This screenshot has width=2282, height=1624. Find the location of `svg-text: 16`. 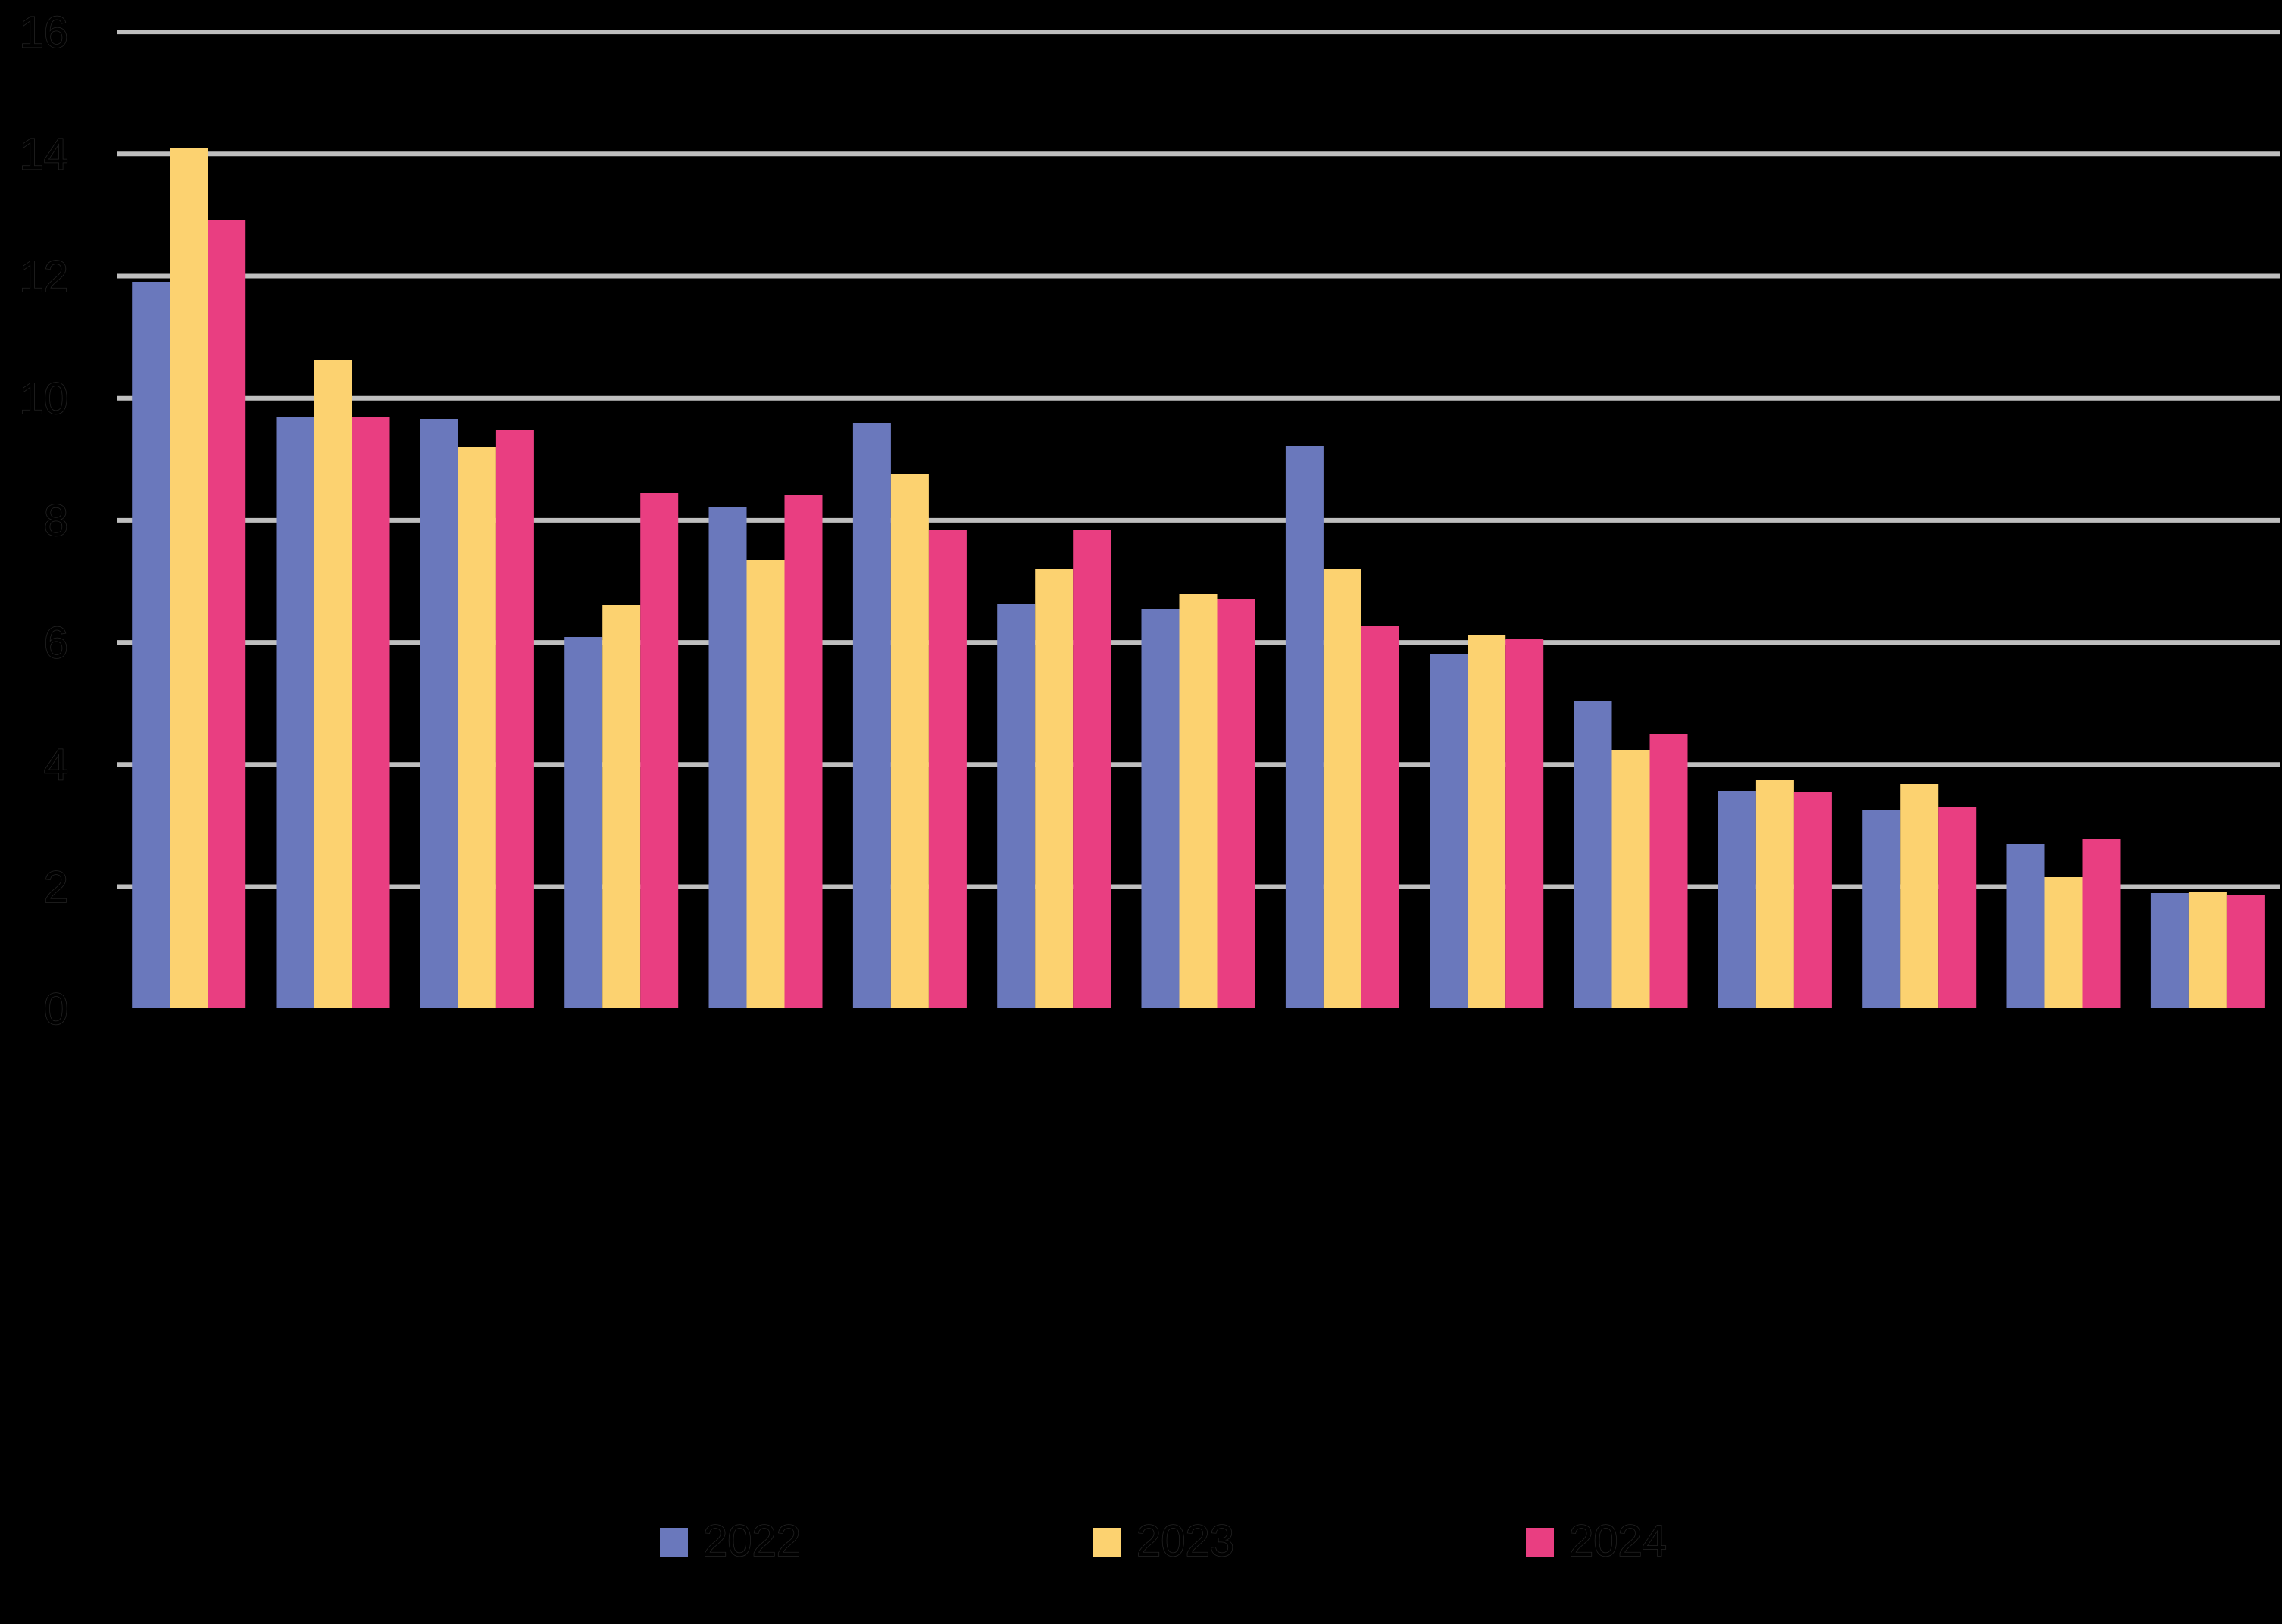

svg-text: 16 is located at coordinates (43, 32).